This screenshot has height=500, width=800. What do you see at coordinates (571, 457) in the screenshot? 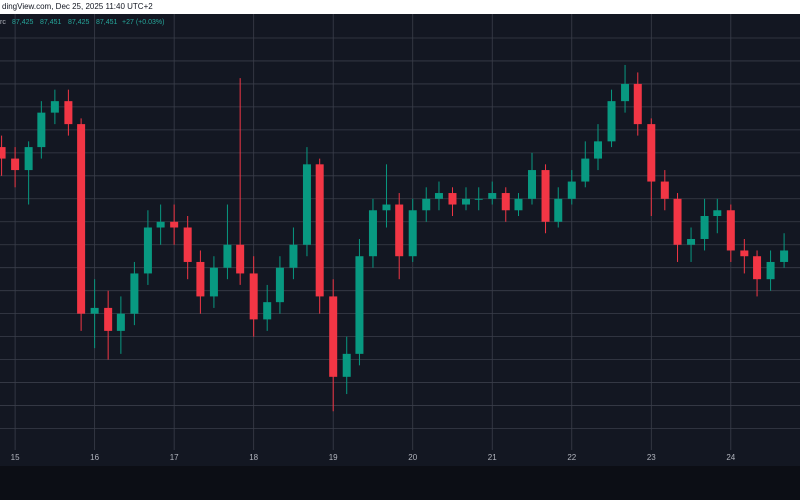
I see `x-tick-label: 22` at bounding box center [571, 457].